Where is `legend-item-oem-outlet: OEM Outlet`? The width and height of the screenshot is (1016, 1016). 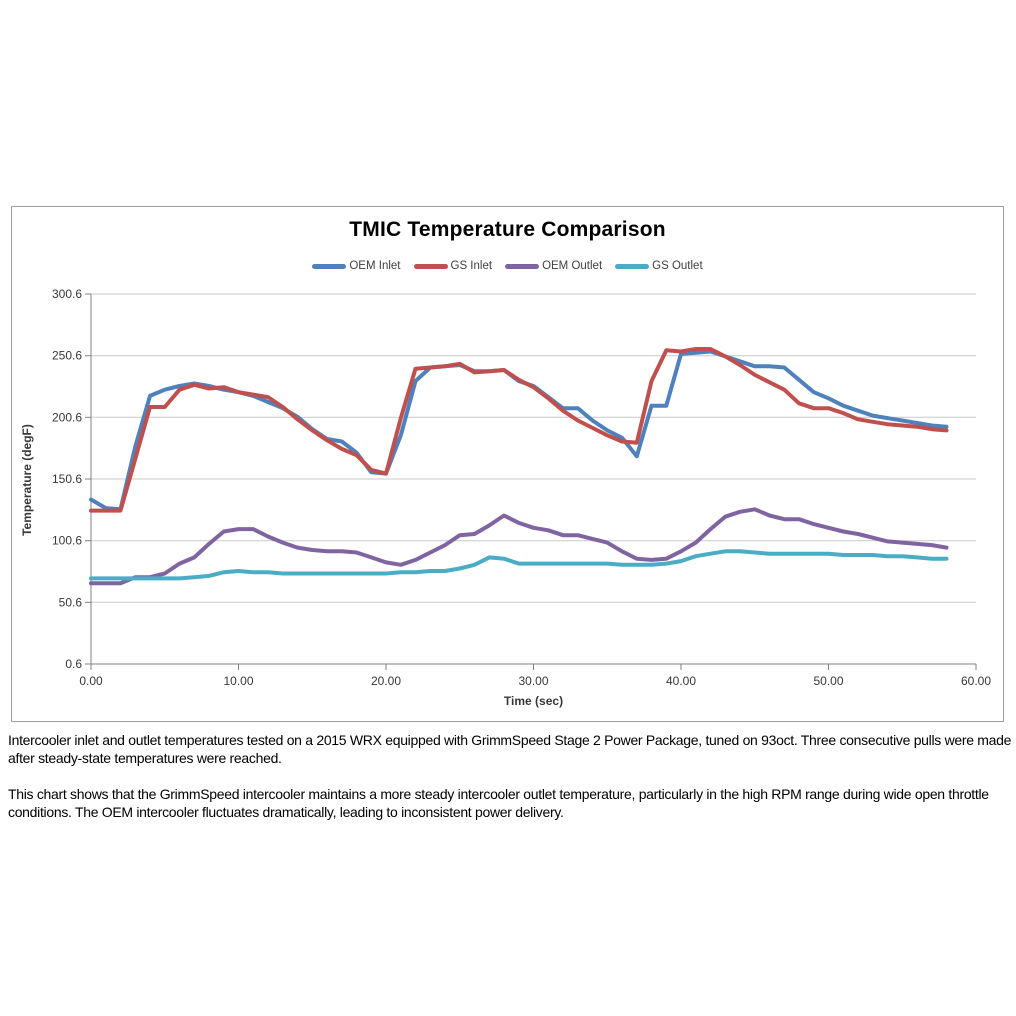
legend-item-oem-outlet: OEM Outlet is located at coordinates (553, 266).